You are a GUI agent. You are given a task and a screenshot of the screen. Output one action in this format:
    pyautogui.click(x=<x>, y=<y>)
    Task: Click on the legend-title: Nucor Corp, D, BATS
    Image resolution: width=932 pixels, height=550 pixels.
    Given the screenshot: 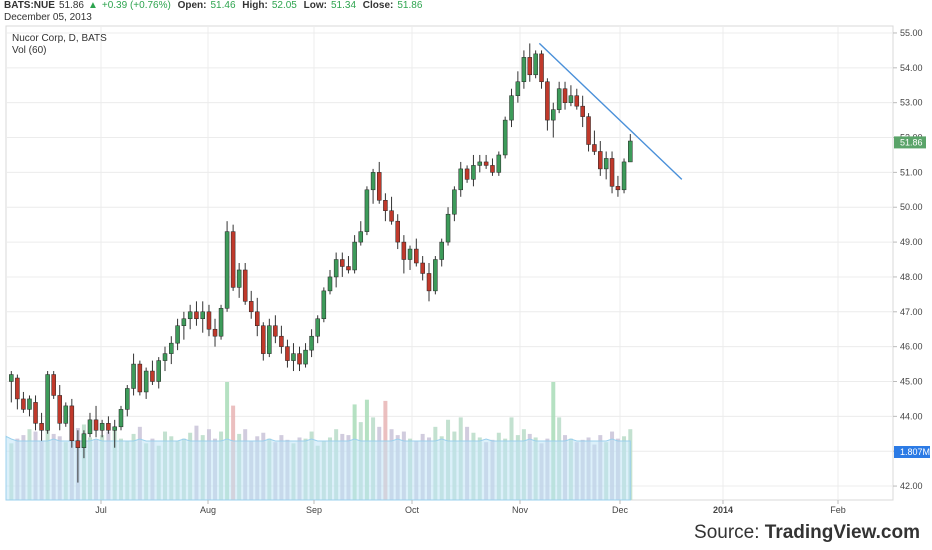 What is the action you would take?
    pyautogui.click(x=59, y=38)
    